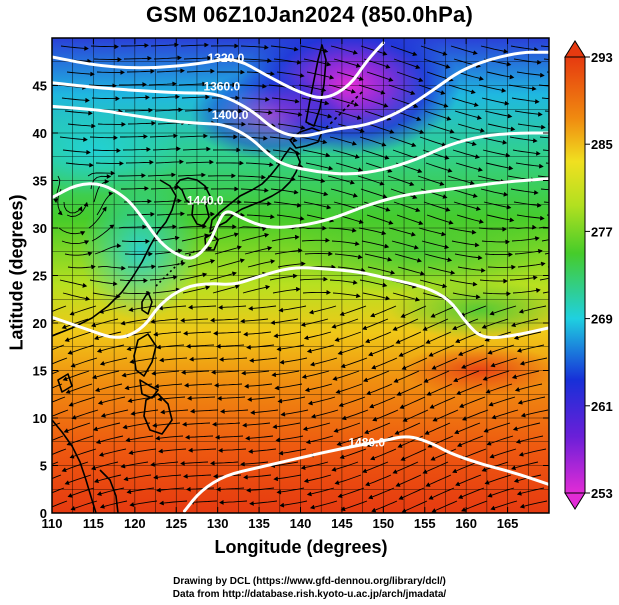 Image resolution: width=619 pixels, height=605 pixels. Describe the element at coordinates (226, 58) in the screenshot. I see `contour-label: 1320.0` at that location.